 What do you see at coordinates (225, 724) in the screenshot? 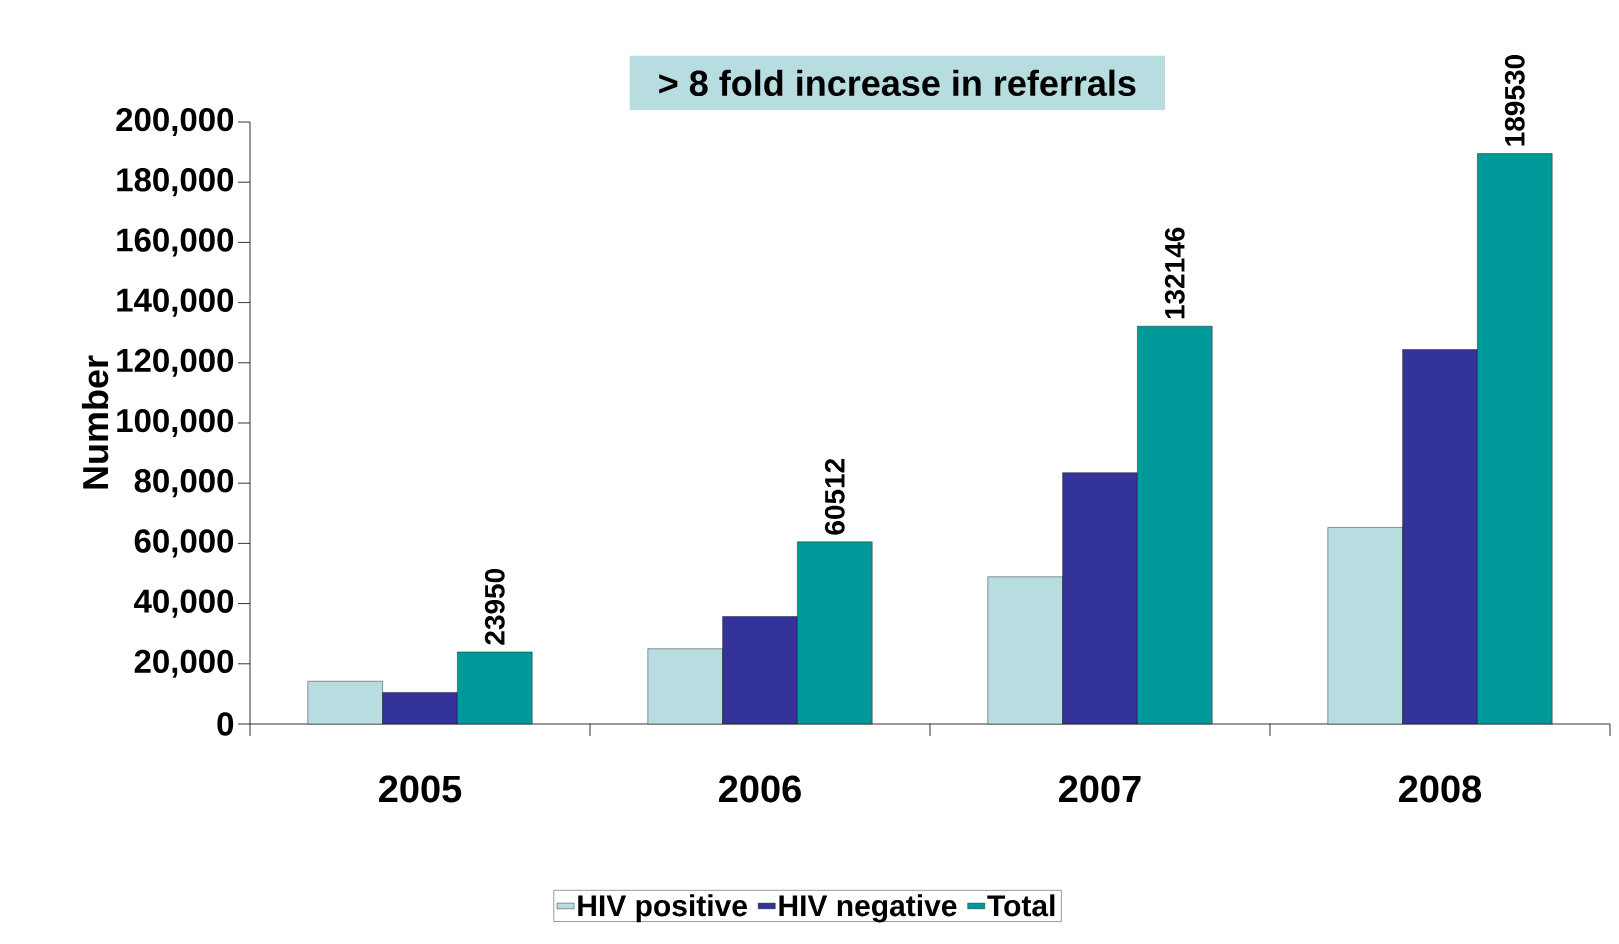
I see `y-tick-label: 0` at bounding box center [225, 724].